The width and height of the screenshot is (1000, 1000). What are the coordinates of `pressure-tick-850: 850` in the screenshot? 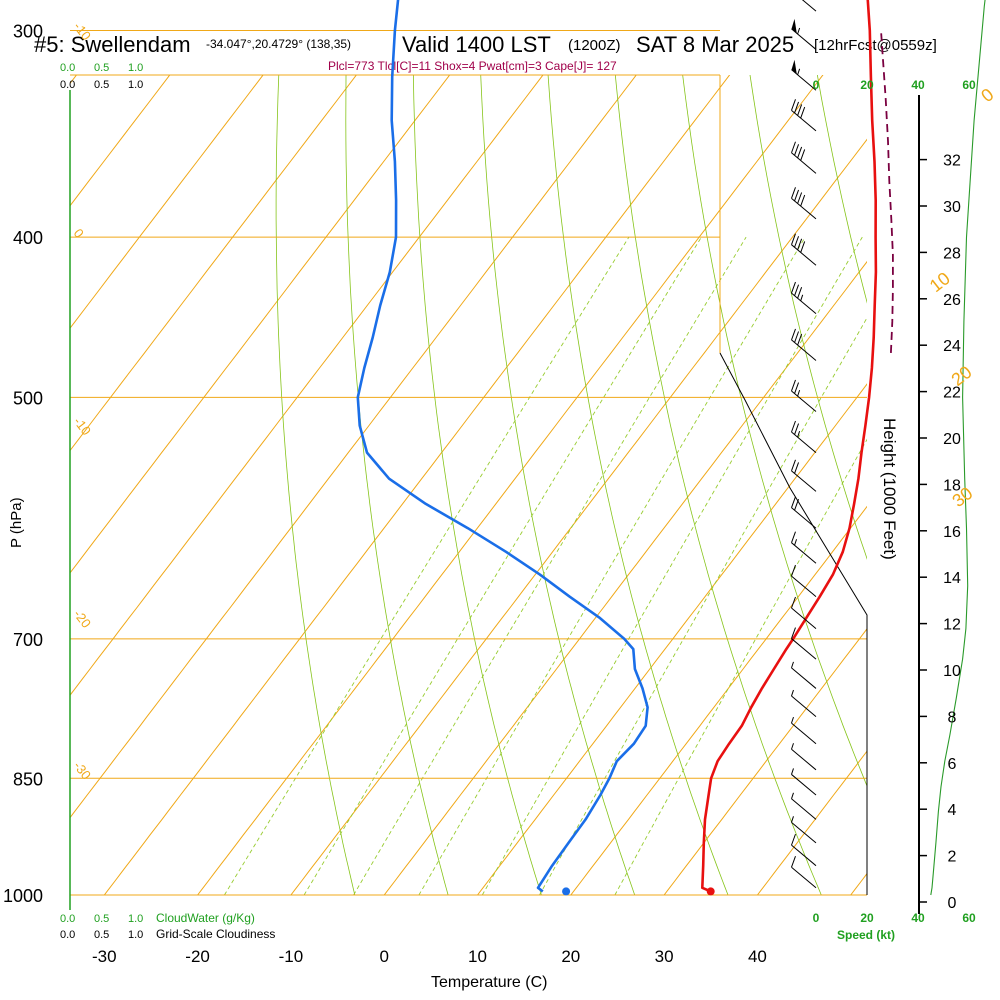 It's located at (28, 779).